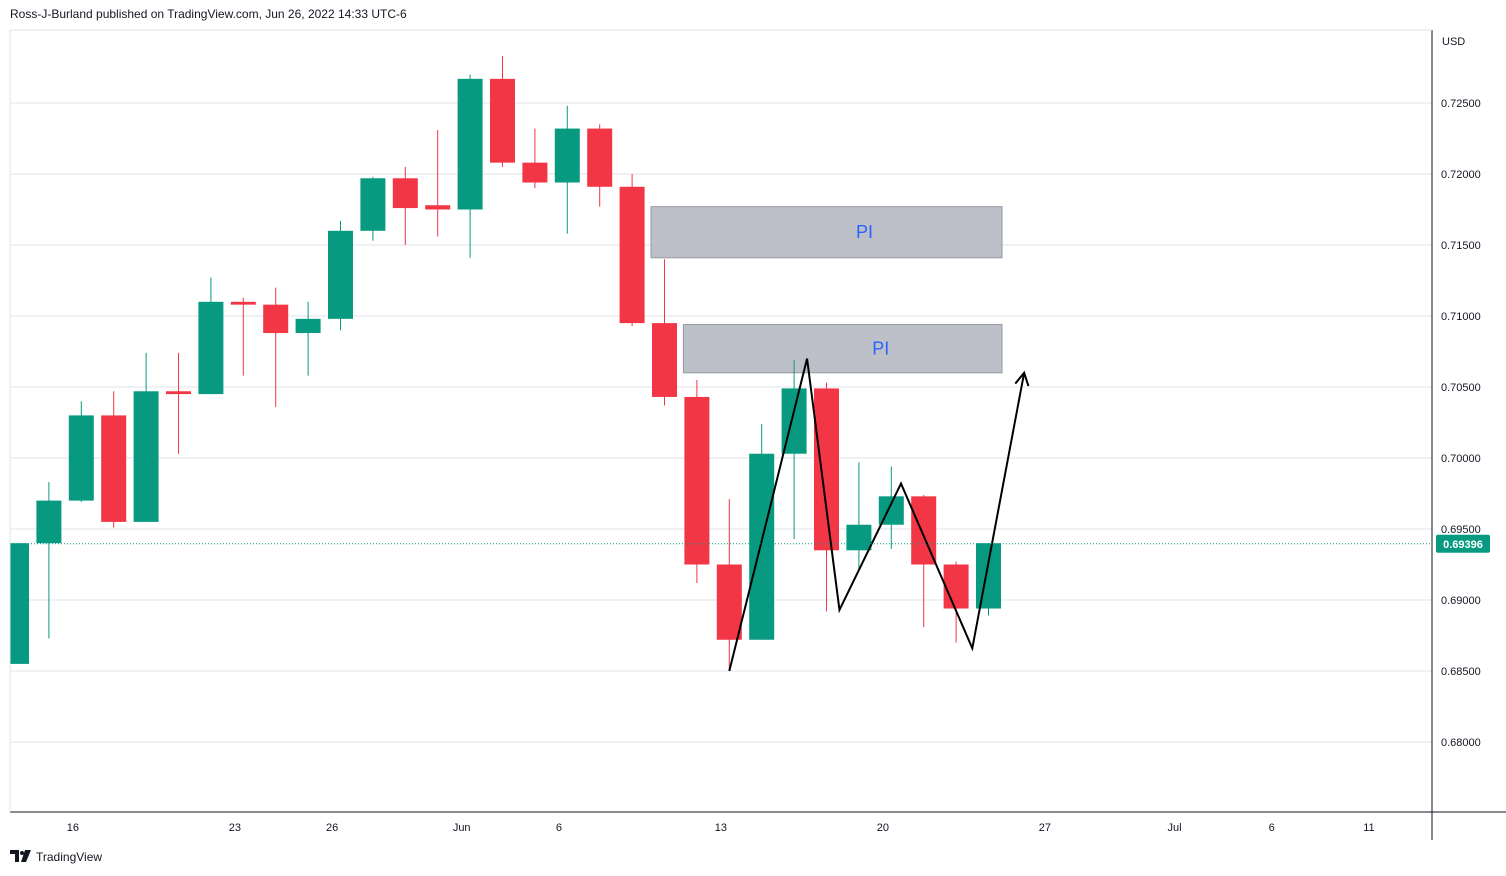 The image size is (1506, 876). What do you see at coordinates (1461, 104) in the screenshot?
I see `y-tick-label: 0.72500` at bounding box center [1461, 104].